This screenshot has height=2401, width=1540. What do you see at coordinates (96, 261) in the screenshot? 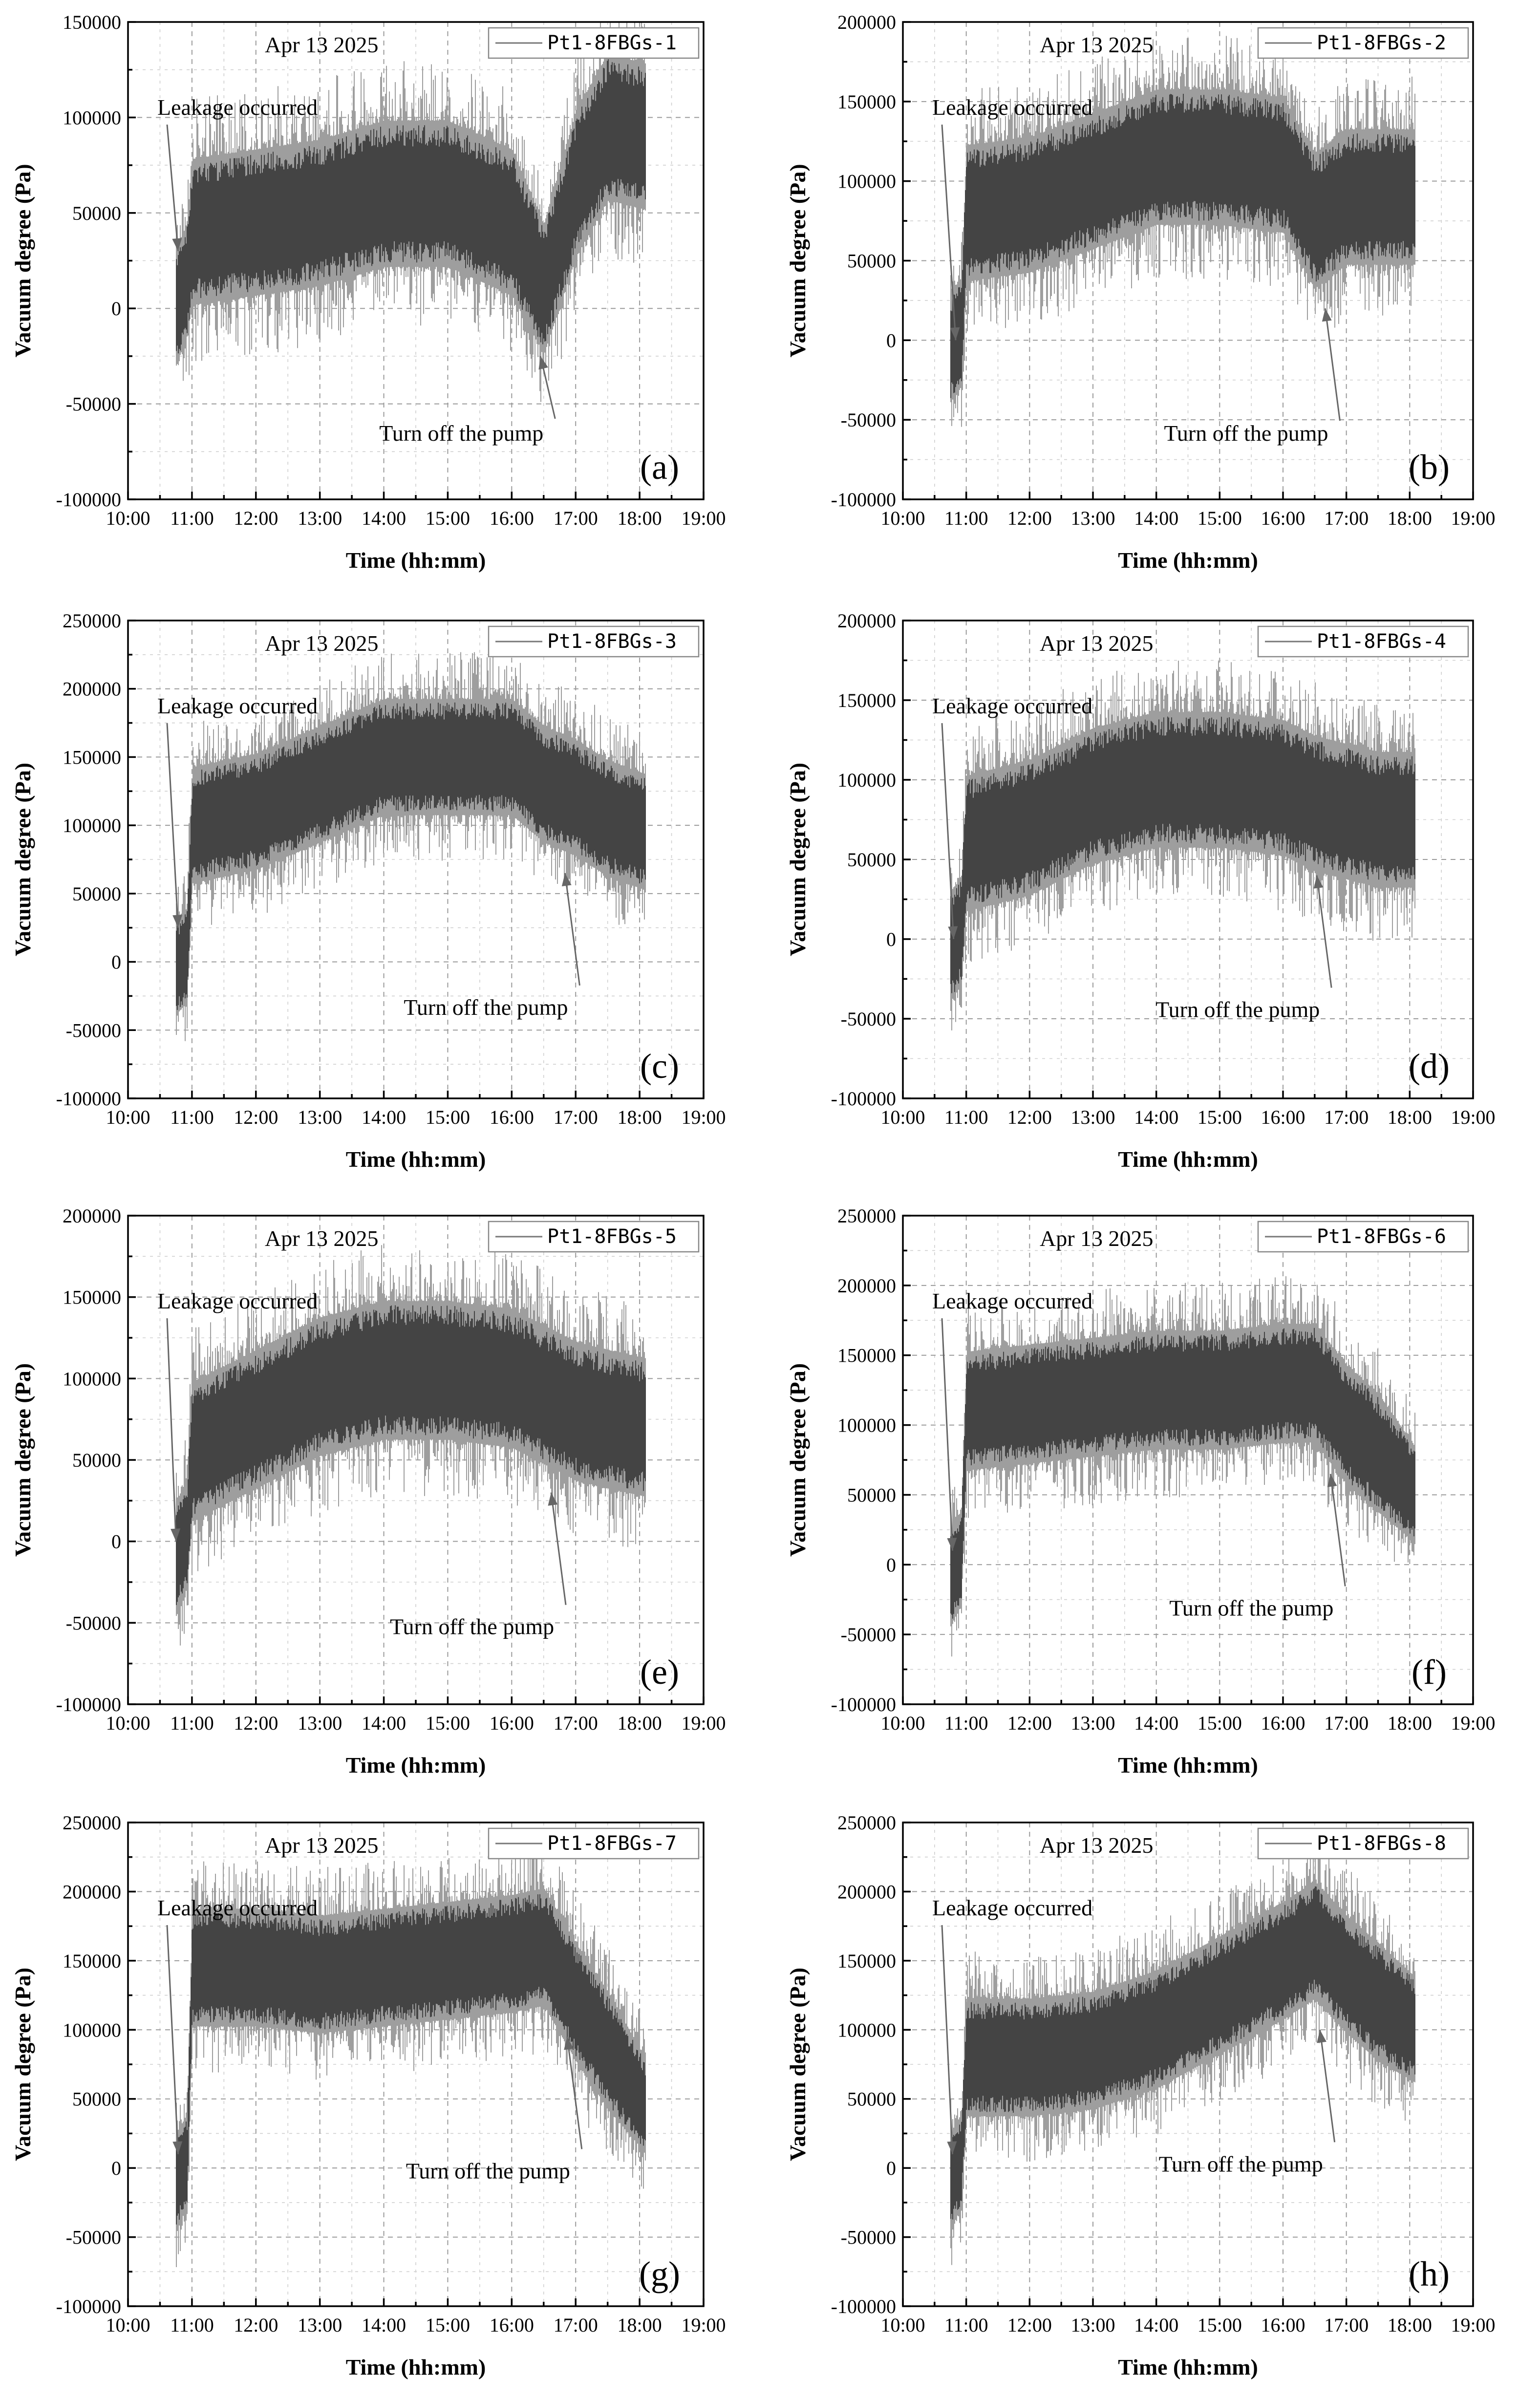
I see `y-axis: -100000 -50000 0 50000 100000 150000` at bounding box center [96, 261].